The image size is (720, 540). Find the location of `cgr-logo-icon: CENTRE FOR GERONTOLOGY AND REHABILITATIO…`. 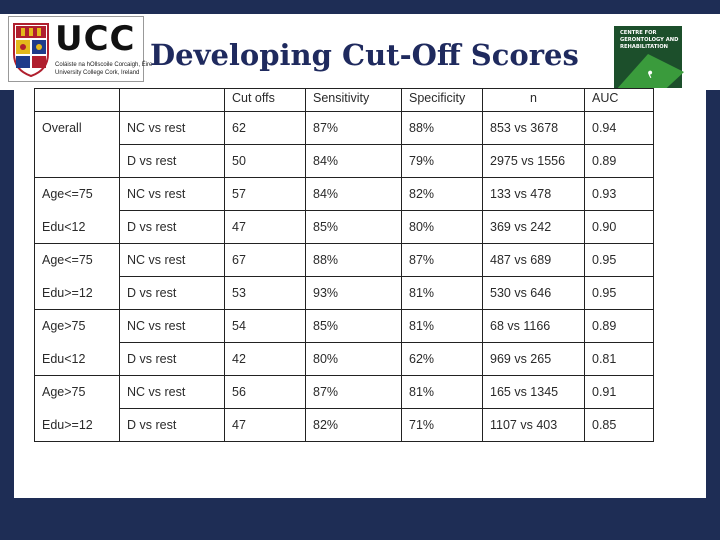

cgr-logo-icon: CENTRE FOR GERONTOLOGY AND REHABILITATIO… is located at coordinates (649, 61).